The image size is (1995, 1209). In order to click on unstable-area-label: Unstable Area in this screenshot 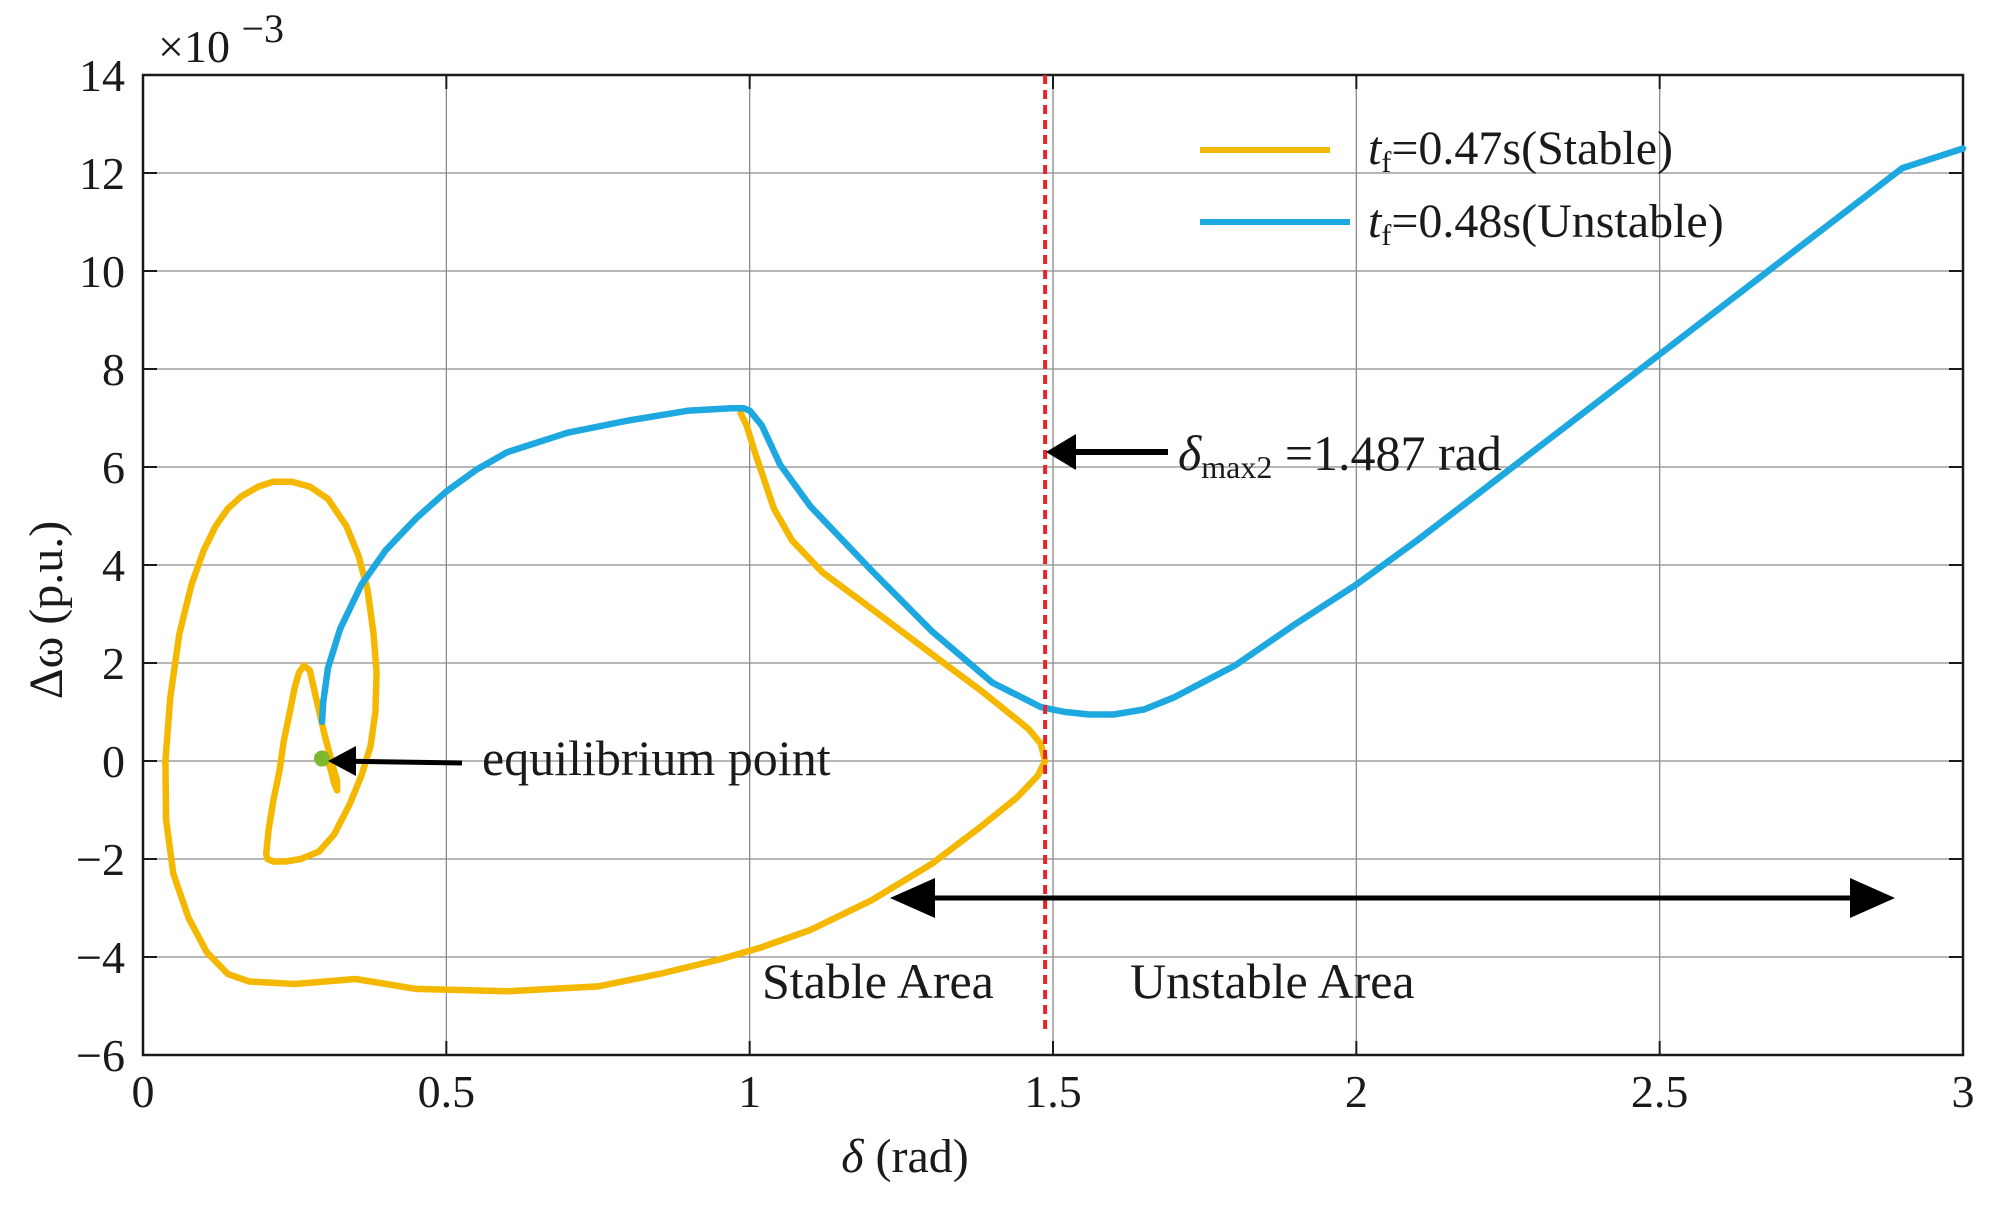, I will do `click(1272, 981)`.